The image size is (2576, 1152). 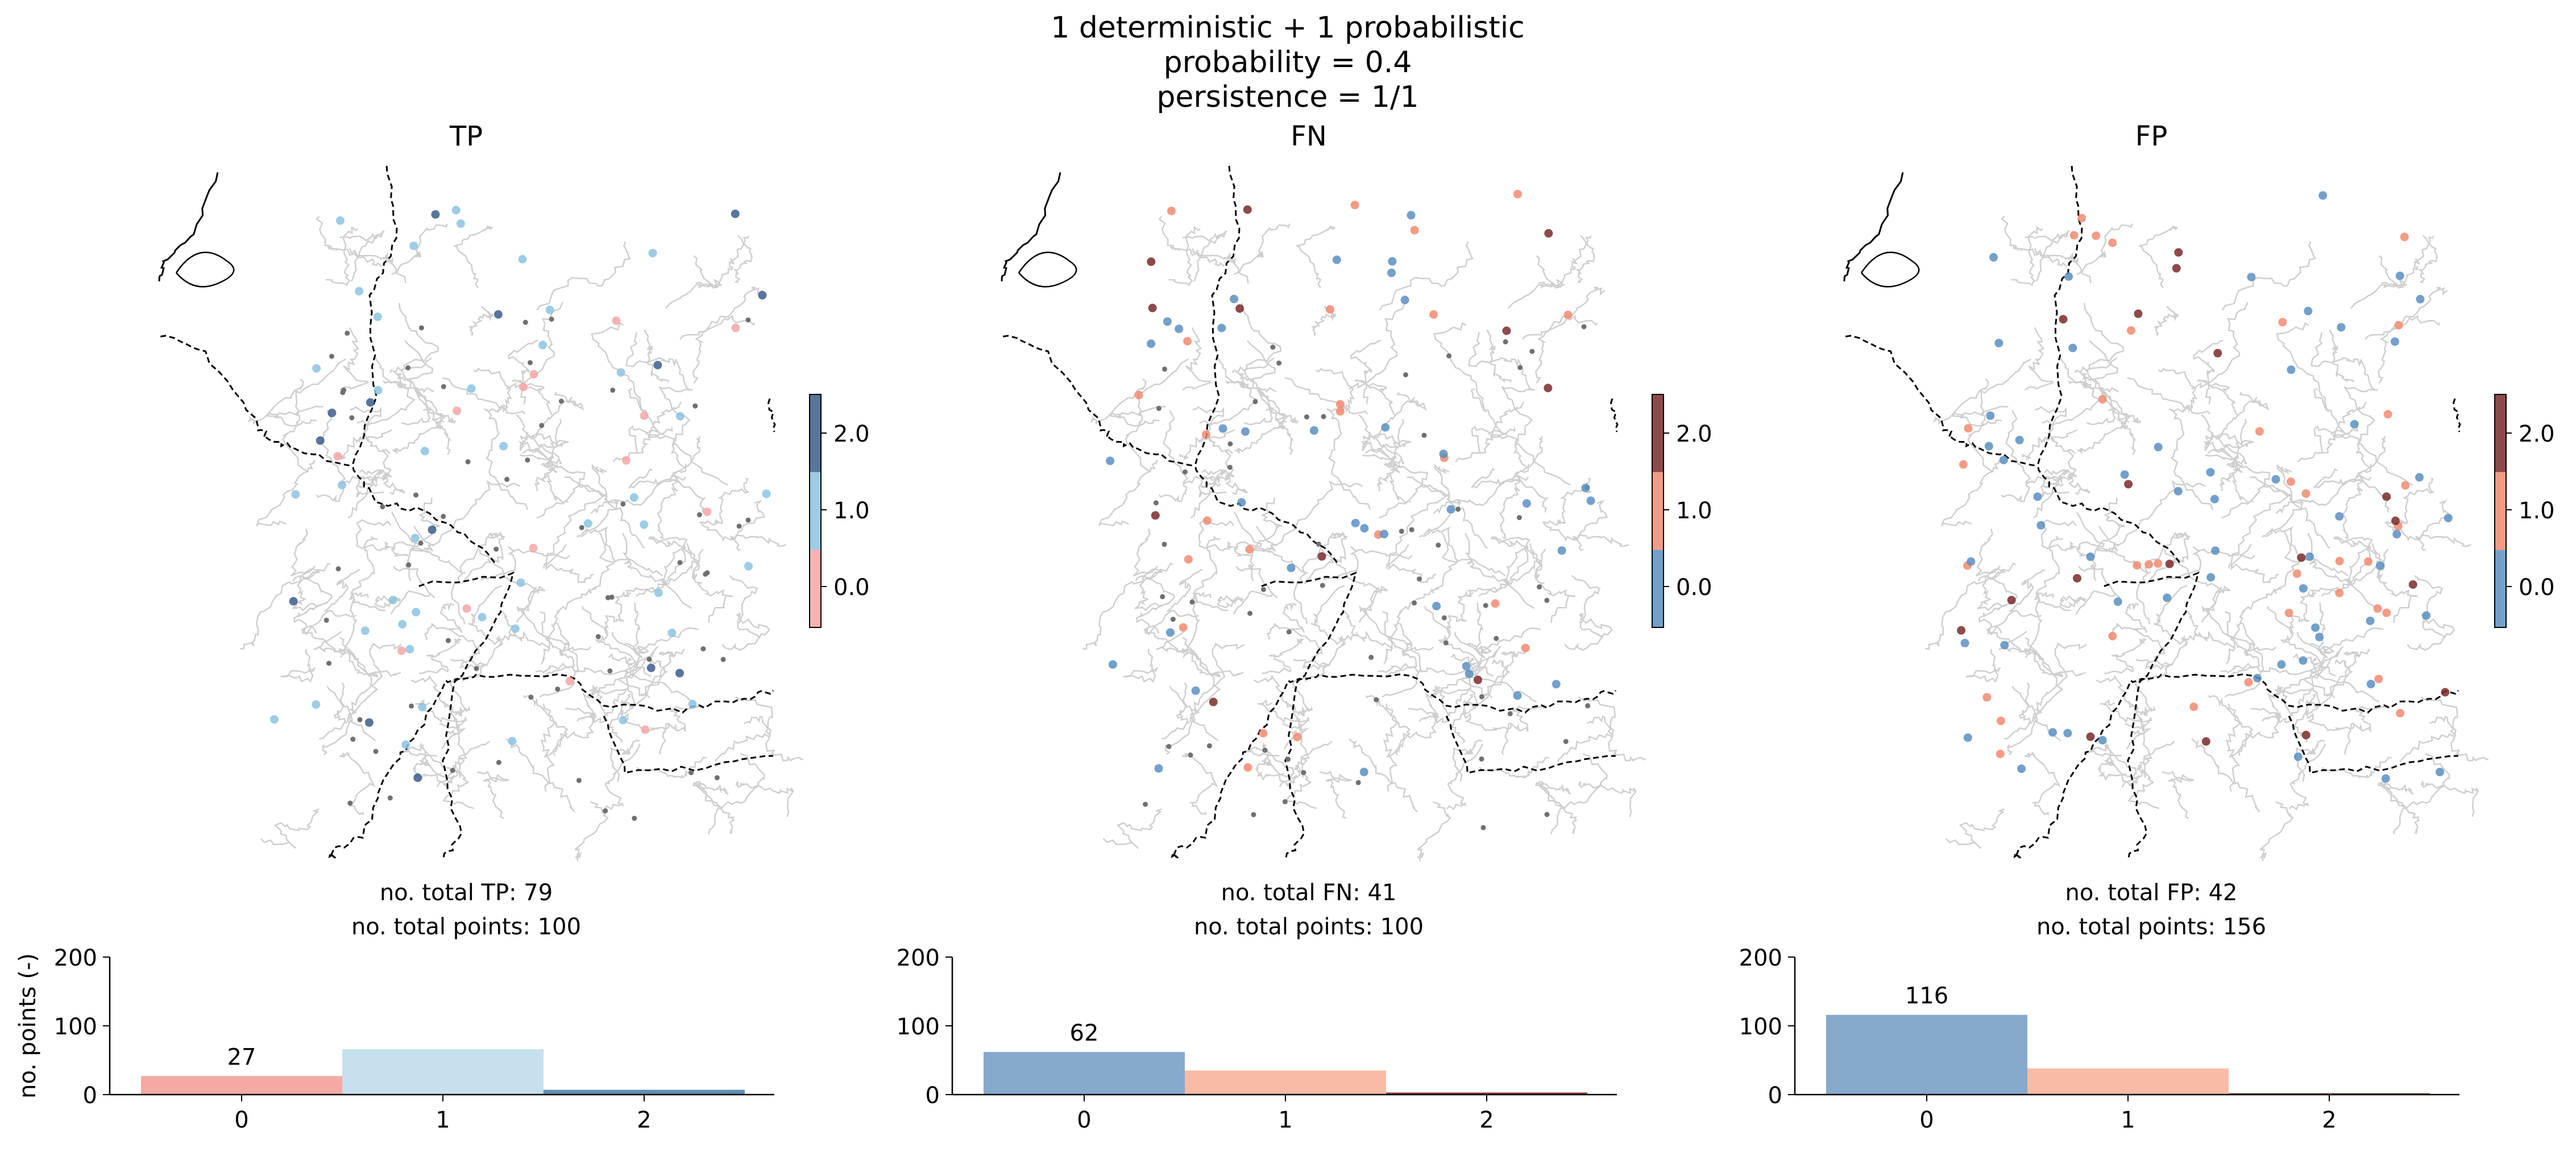 What do you see at coordinates (466, 893) in the screenshot?
I see `total-label: no. total TP: 79` at bounding box center [466, 893].